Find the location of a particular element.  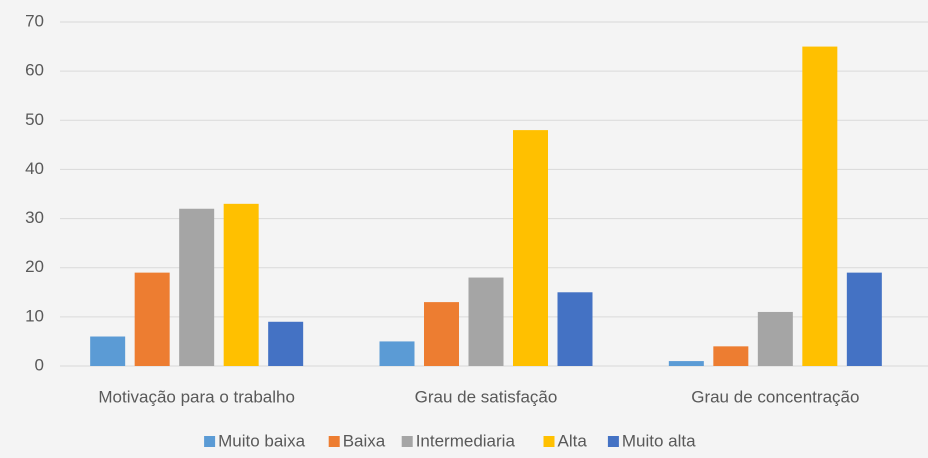

y-tick-label: 30 is located at coordinates (34, 217).